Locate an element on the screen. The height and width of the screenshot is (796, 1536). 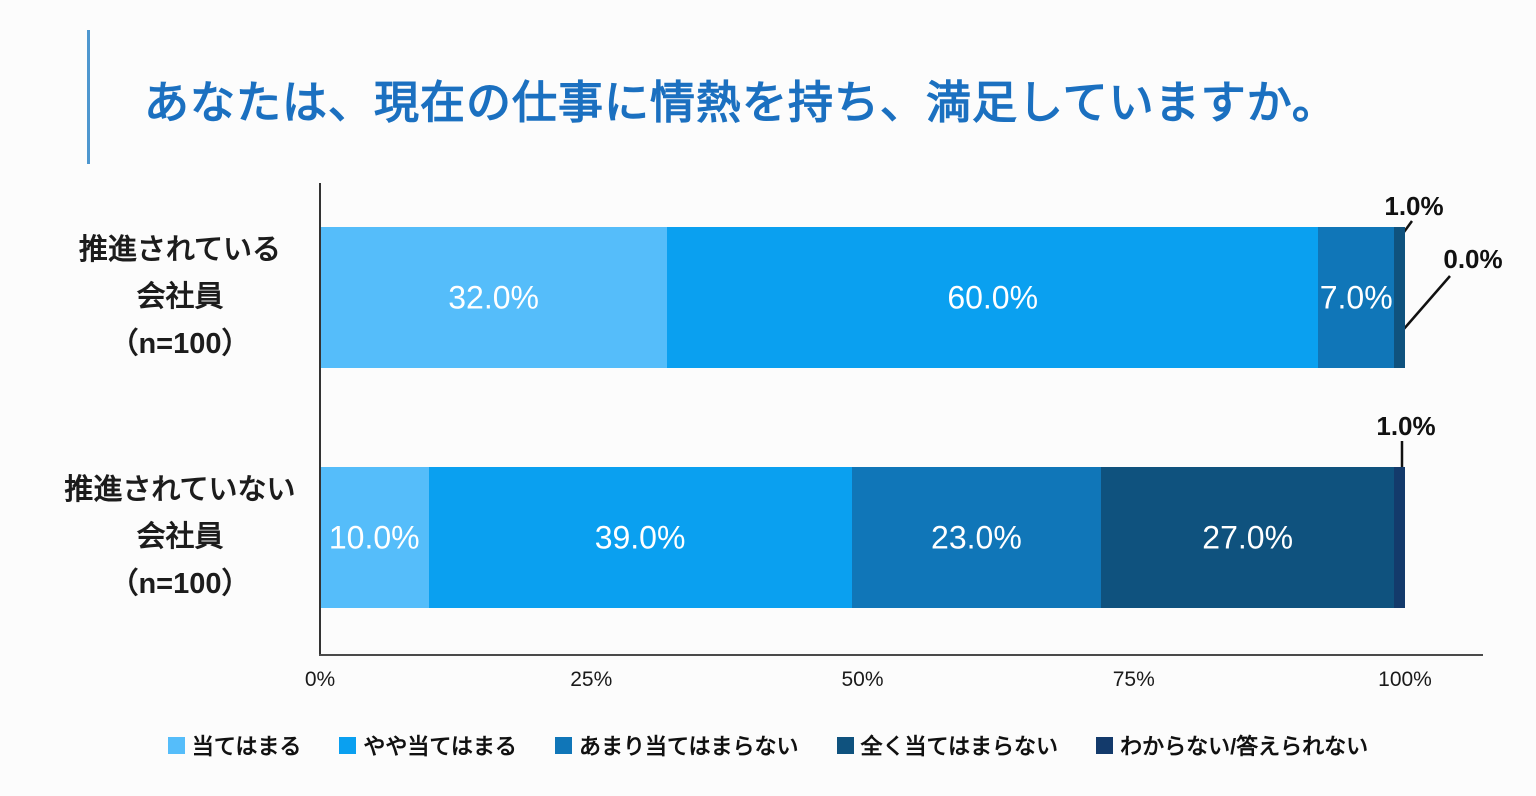
legend-item: 全く当てはまらない is located at coordinates (947, 745).